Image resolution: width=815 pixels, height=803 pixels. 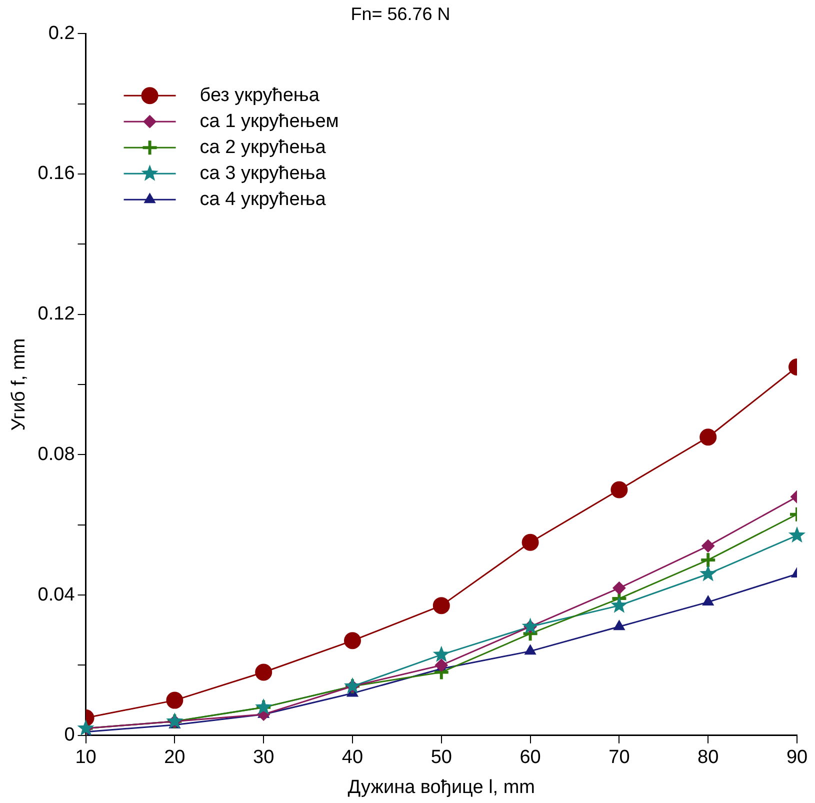 I want to click on x-tick-label: 50, so click(x=441, y=757).